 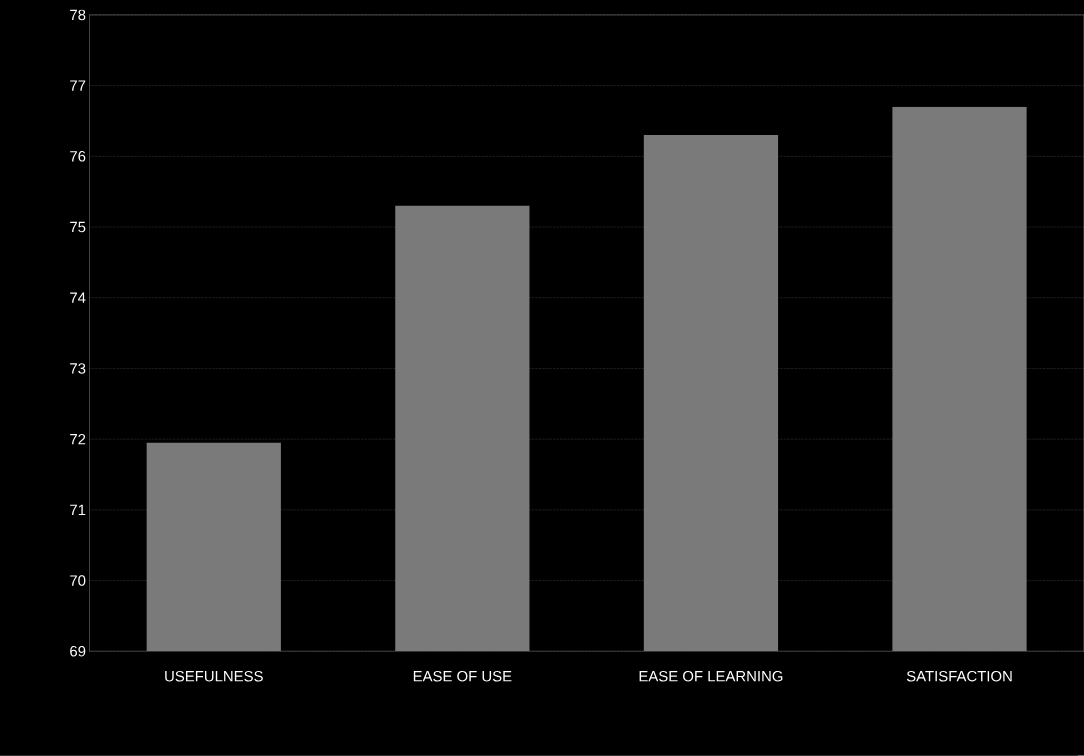 What do you see at coordinates (78, 298) in the screenshot?
I see `y-tick-label: 74` at bounding box center [78, 298].